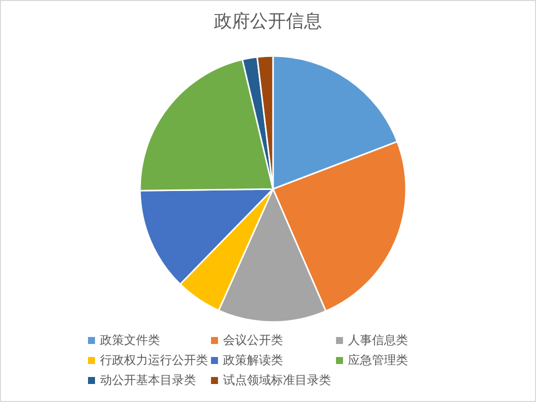 This screenshot has height=402, width=536. I want to click on legend-label: 人事信息类, so click(378, 340).